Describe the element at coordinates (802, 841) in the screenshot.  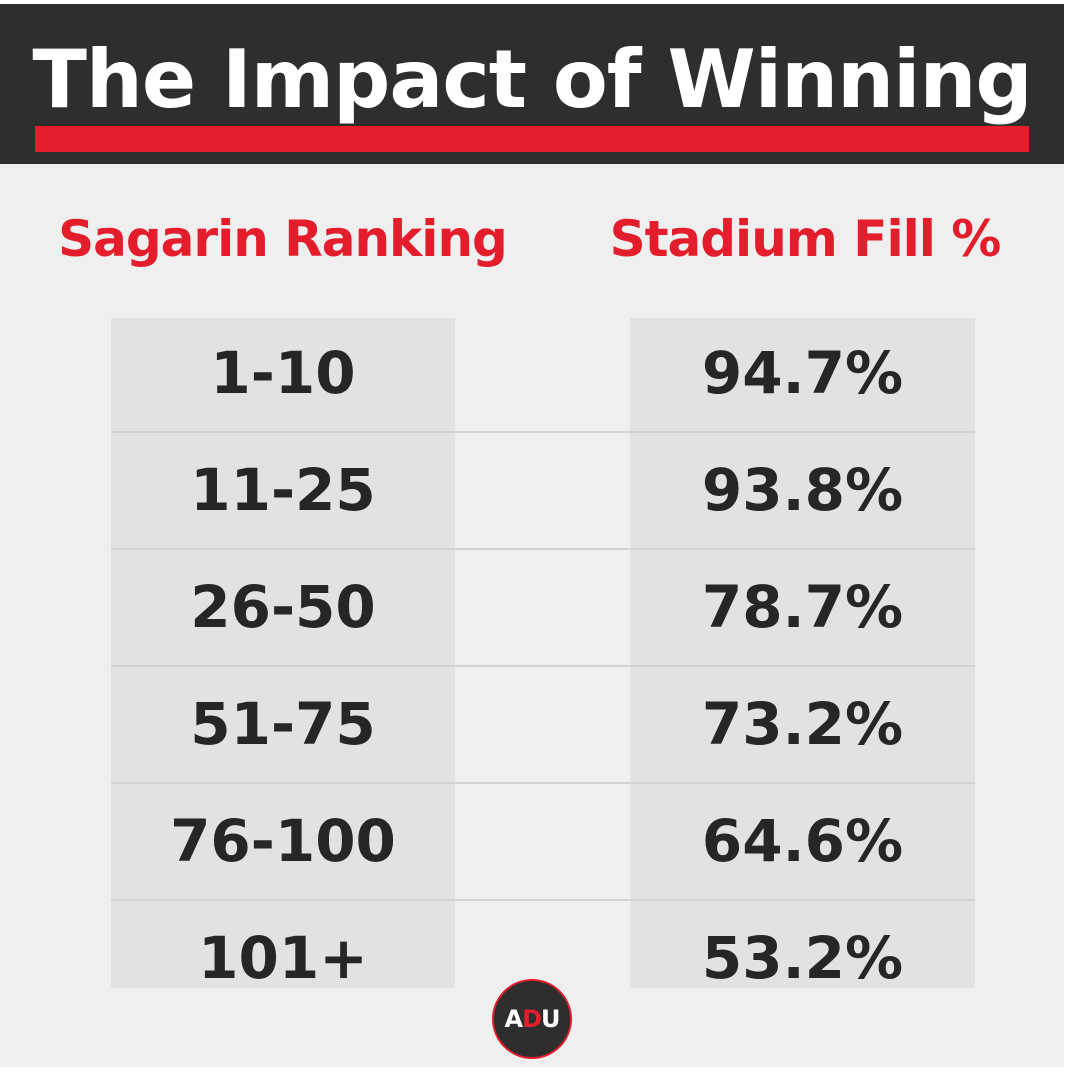
I see `stadium-fill-cell: 64.6%` at that location.